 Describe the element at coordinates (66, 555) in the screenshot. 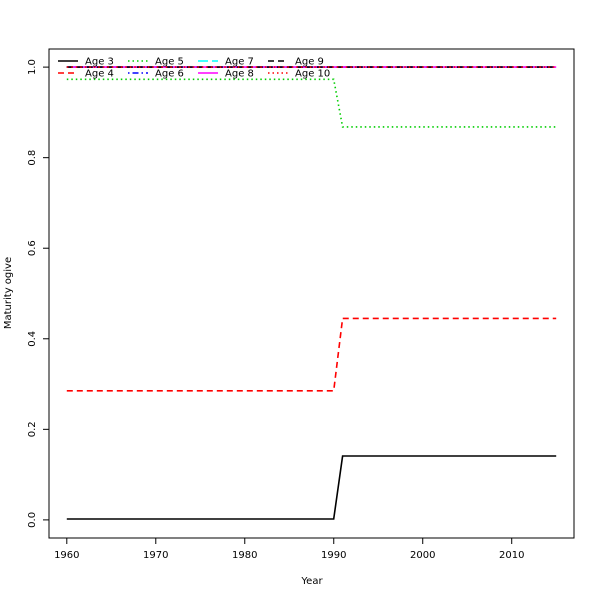

I see `x-tick-label: 1960` at that location.